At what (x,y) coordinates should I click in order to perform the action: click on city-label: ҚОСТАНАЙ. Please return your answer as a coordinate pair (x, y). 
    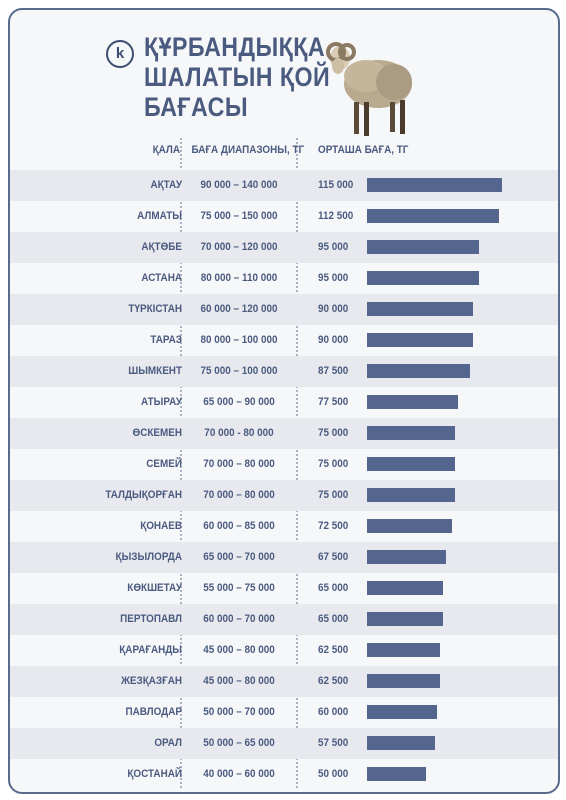
    Looking at the image, I should click on (154, 774).